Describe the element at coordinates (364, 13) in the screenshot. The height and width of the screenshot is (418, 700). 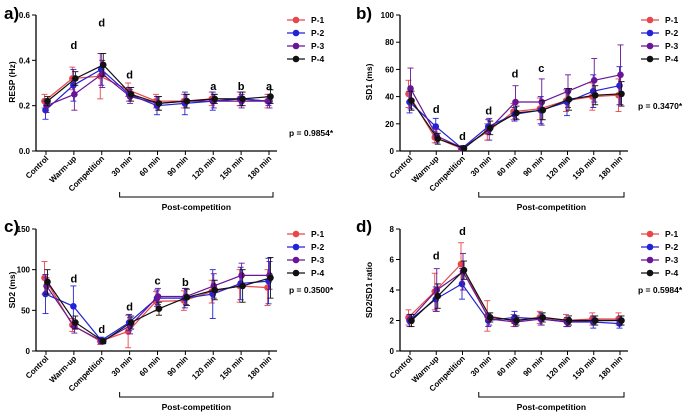
I see `panel-label: b)` at that location.